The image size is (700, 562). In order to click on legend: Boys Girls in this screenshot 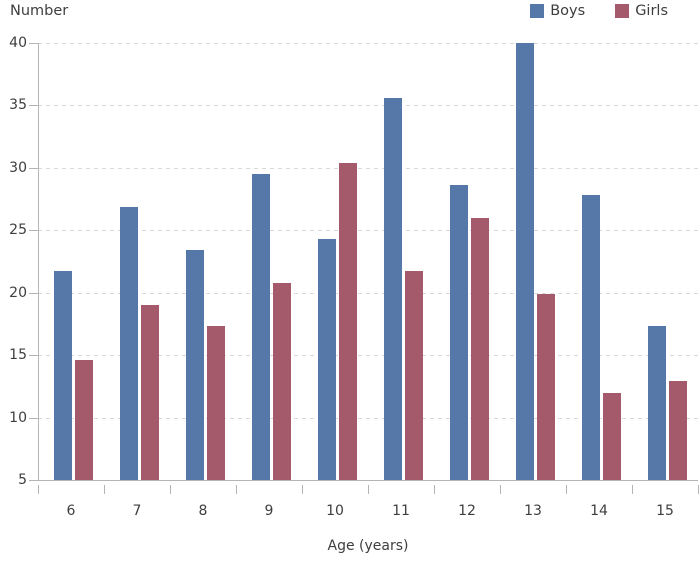, I will do `click(599, 11)`.